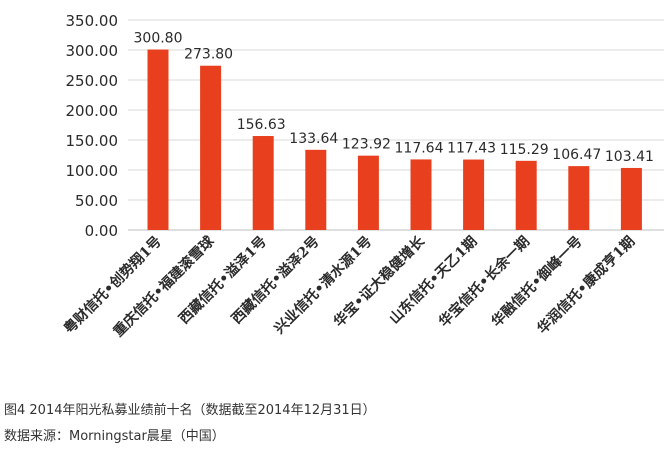 This screenshot has width=672, height=454. What do you see at coordinates (629, 157) in the screenshot?
I see `value-label: 103.41` at bounding box center [629, 157].